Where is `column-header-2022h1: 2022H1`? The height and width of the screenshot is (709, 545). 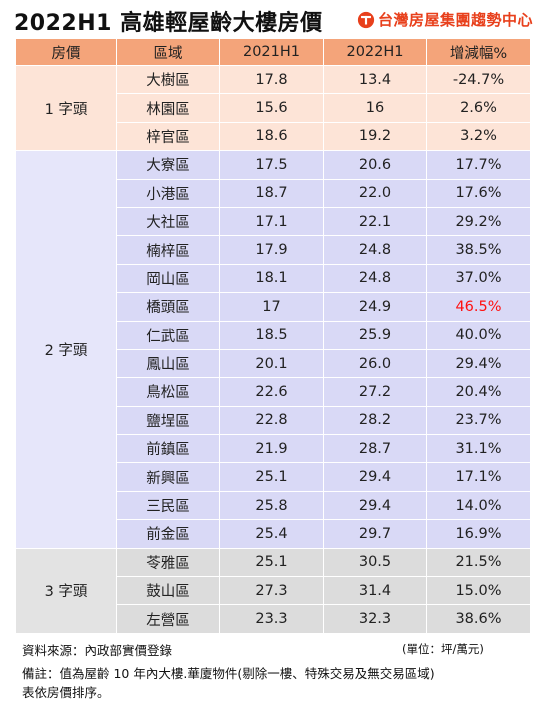
column-header-2022h1: 2022H1 is located at coordinates (375, 52).